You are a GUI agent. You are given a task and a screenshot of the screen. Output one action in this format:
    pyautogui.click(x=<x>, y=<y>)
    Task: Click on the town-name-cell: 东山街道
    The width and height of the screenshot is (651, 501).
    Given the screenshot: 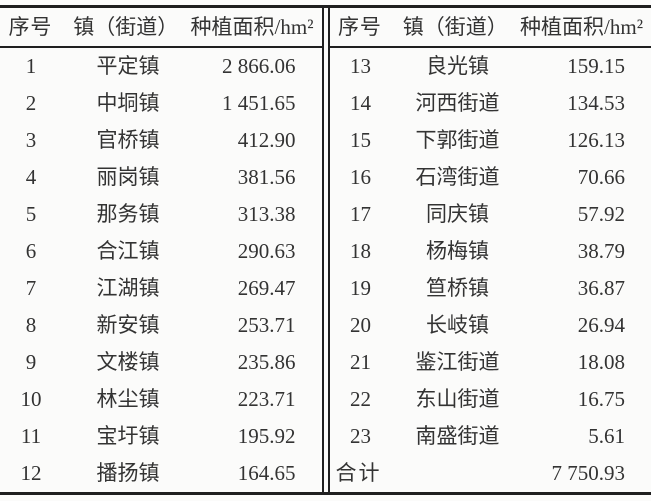 What is the action you would take?
    pyautogui.click(x=457, y=399)
    